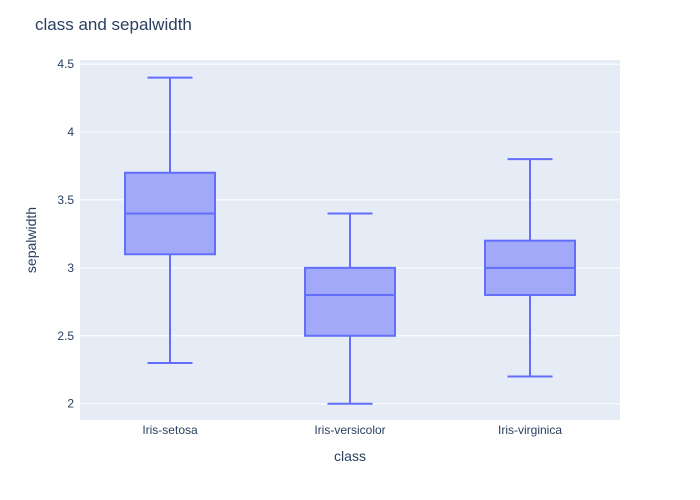  Describe the element at coordinates (70, 268) in the screenshot. I see `y-tick-label: 3` at that location.